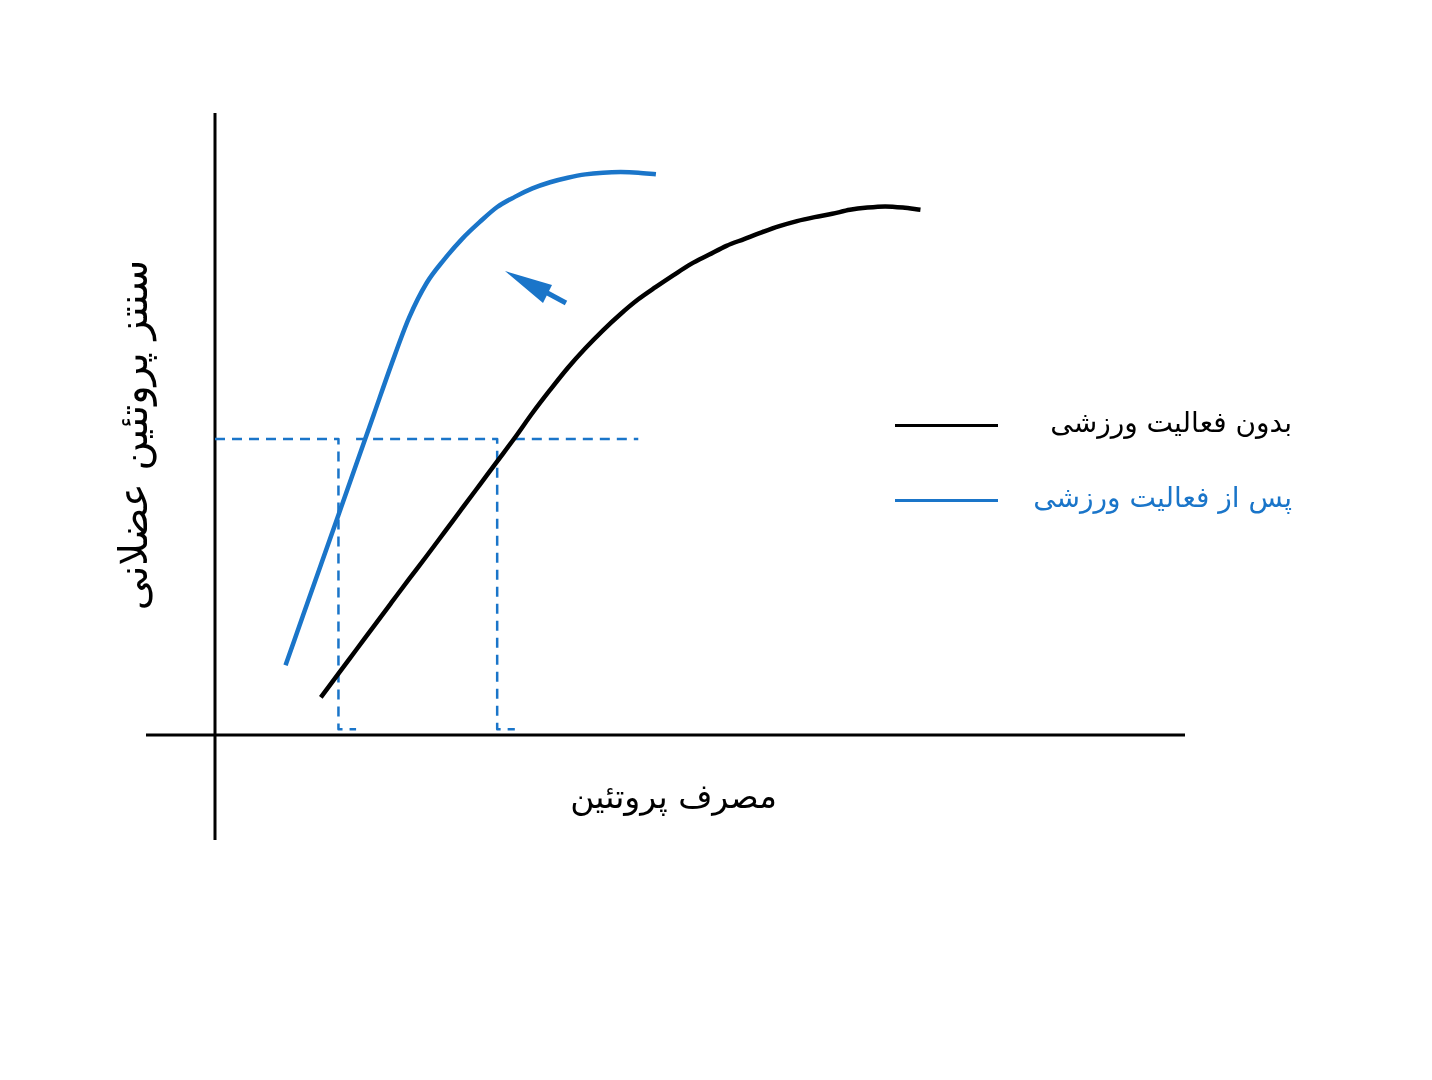 The image size is (1432, 1080). What do you see at coordinates (1162, 498) in the screenshot?
I see `legend-label: پس از فعالیت ورزشی` at bounding box center [1162, 498].